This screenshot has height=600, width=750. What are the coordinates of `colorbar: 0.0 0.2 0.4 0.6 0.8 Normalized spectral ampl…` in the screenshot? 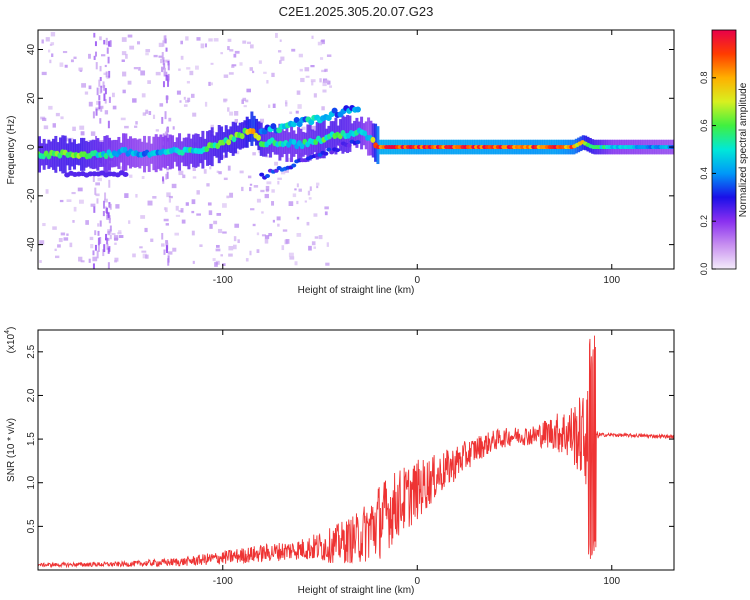 It's located at (724, 152).